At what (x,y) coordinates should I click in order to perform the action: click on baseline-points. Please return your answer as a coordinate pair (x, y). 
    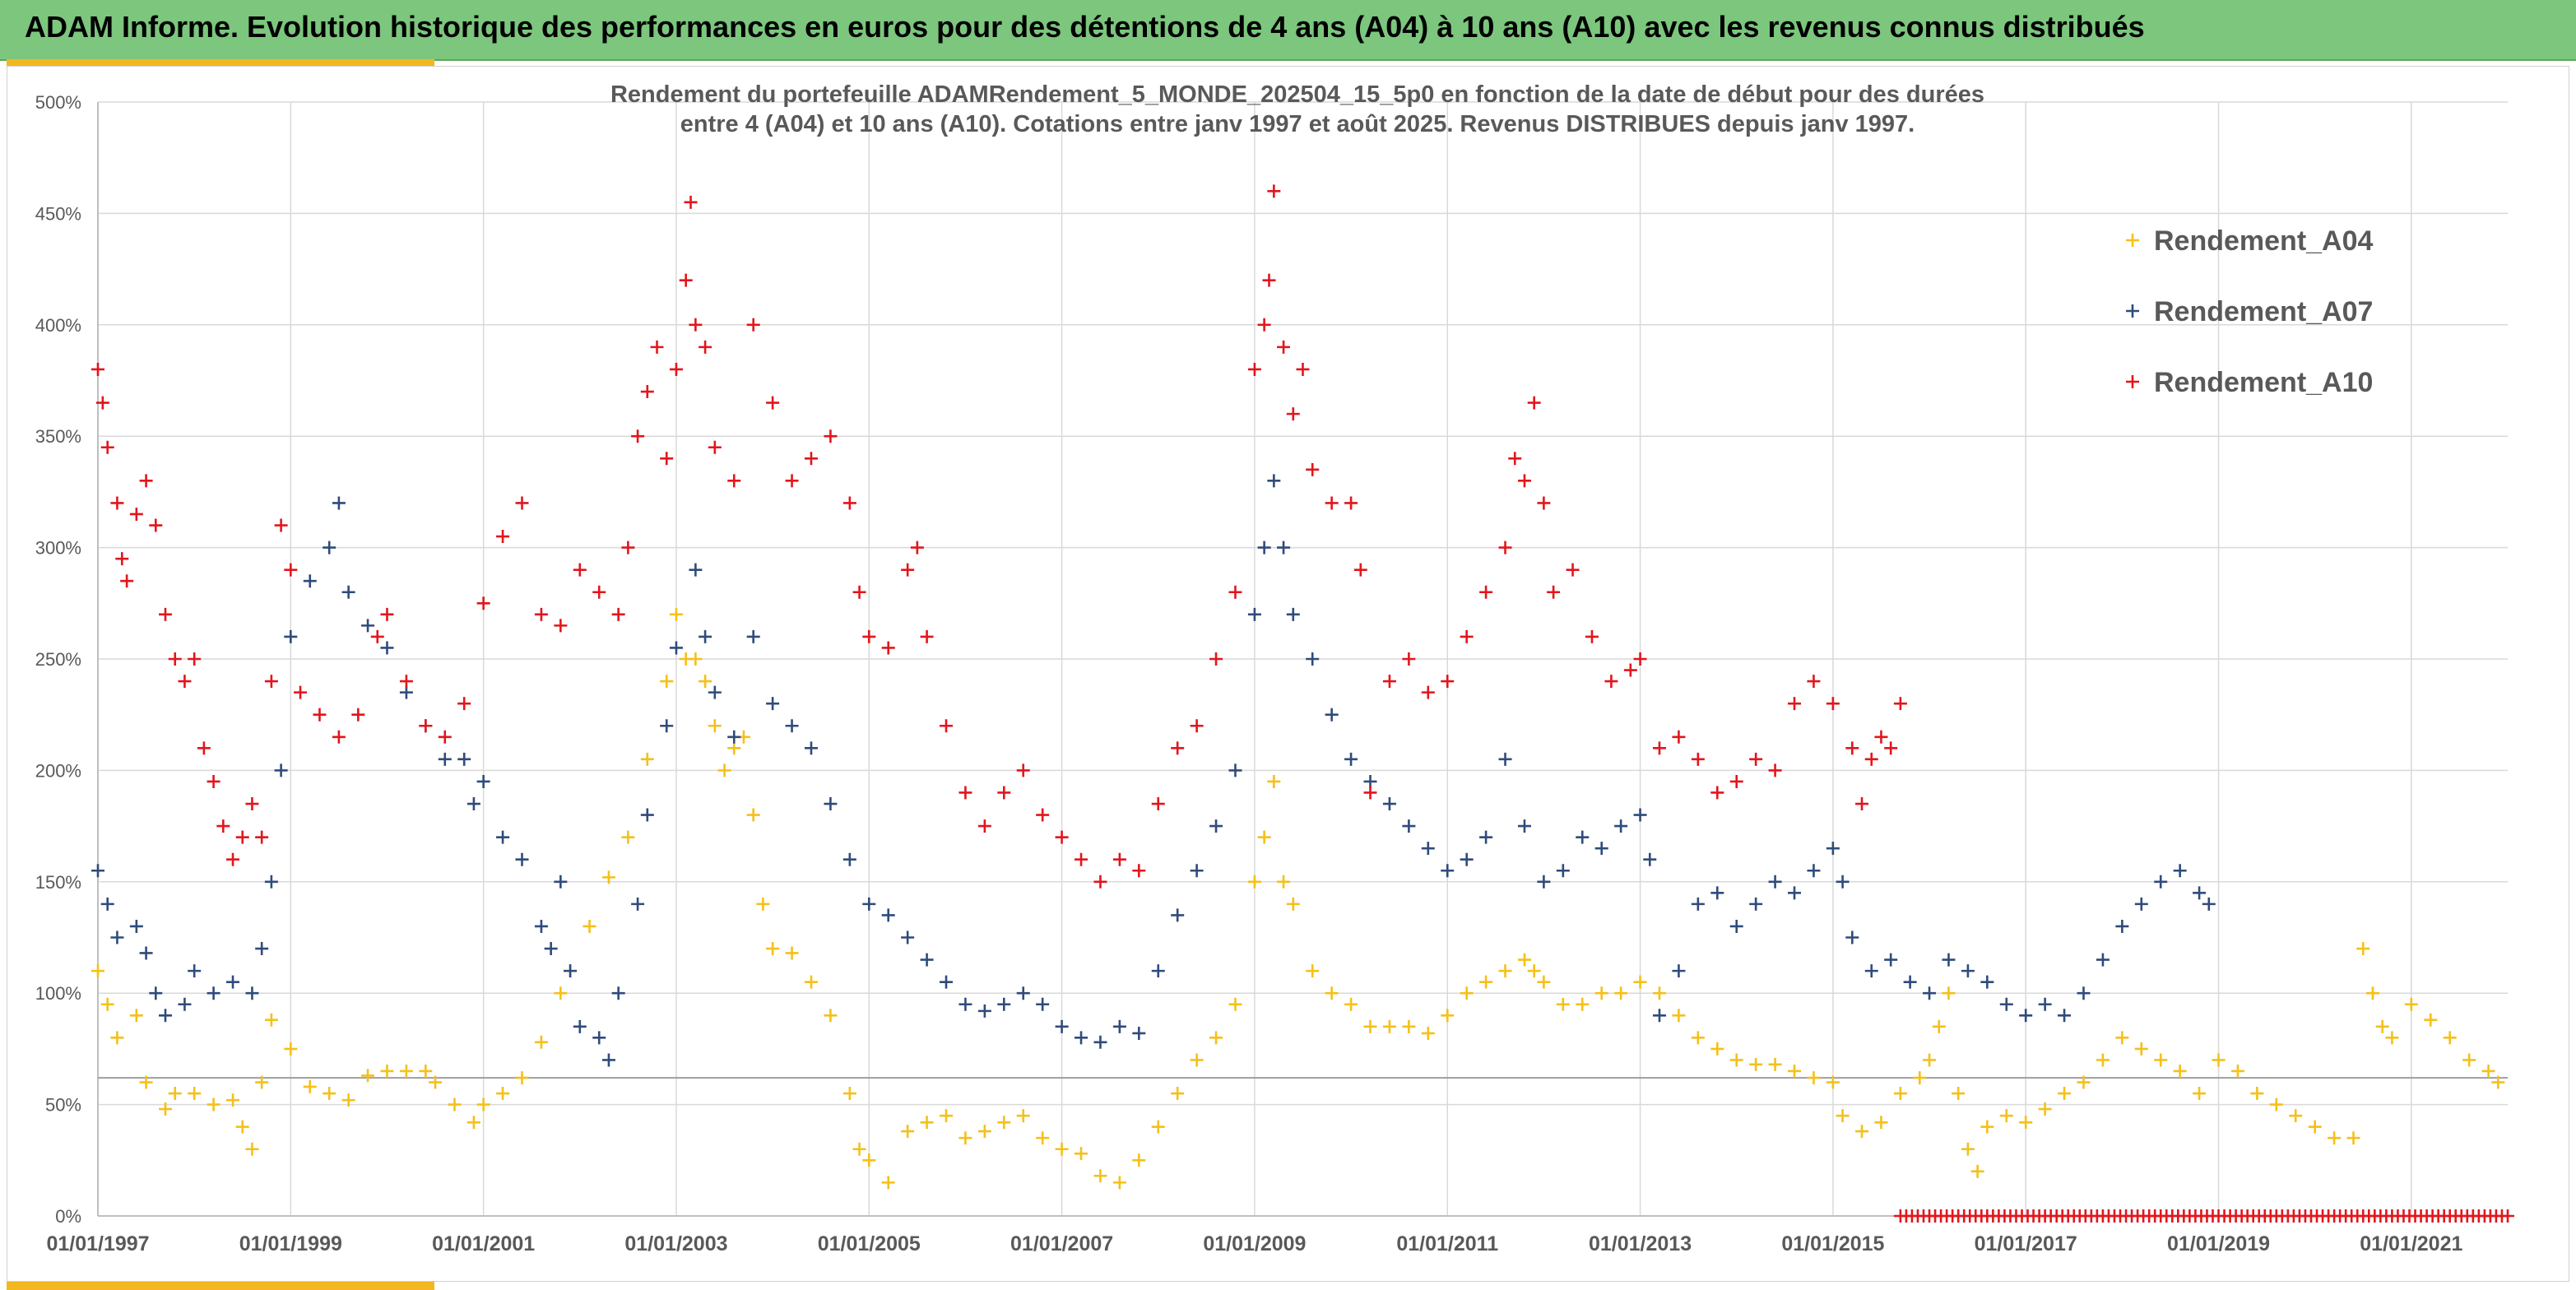
    Looking at the image, I should click on (2204, 1216).